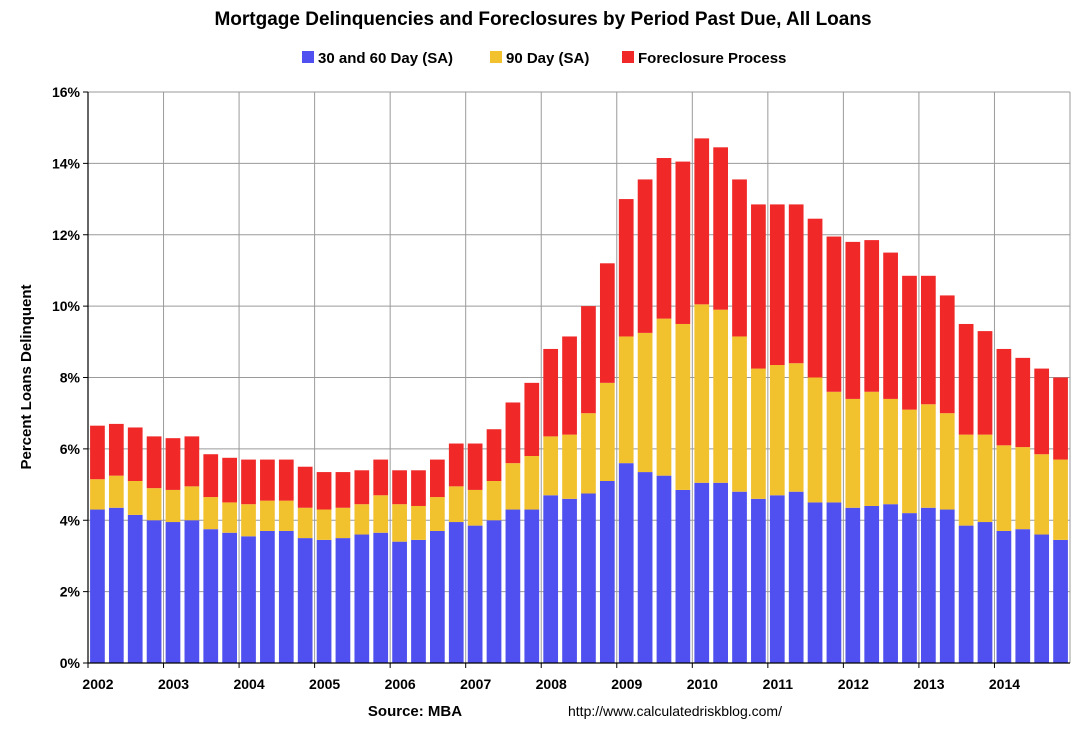  What do you see at coordinates (475, 684) in the screenshot?
I see `x-tick-label: 2007` at bounding box center [475, 684].